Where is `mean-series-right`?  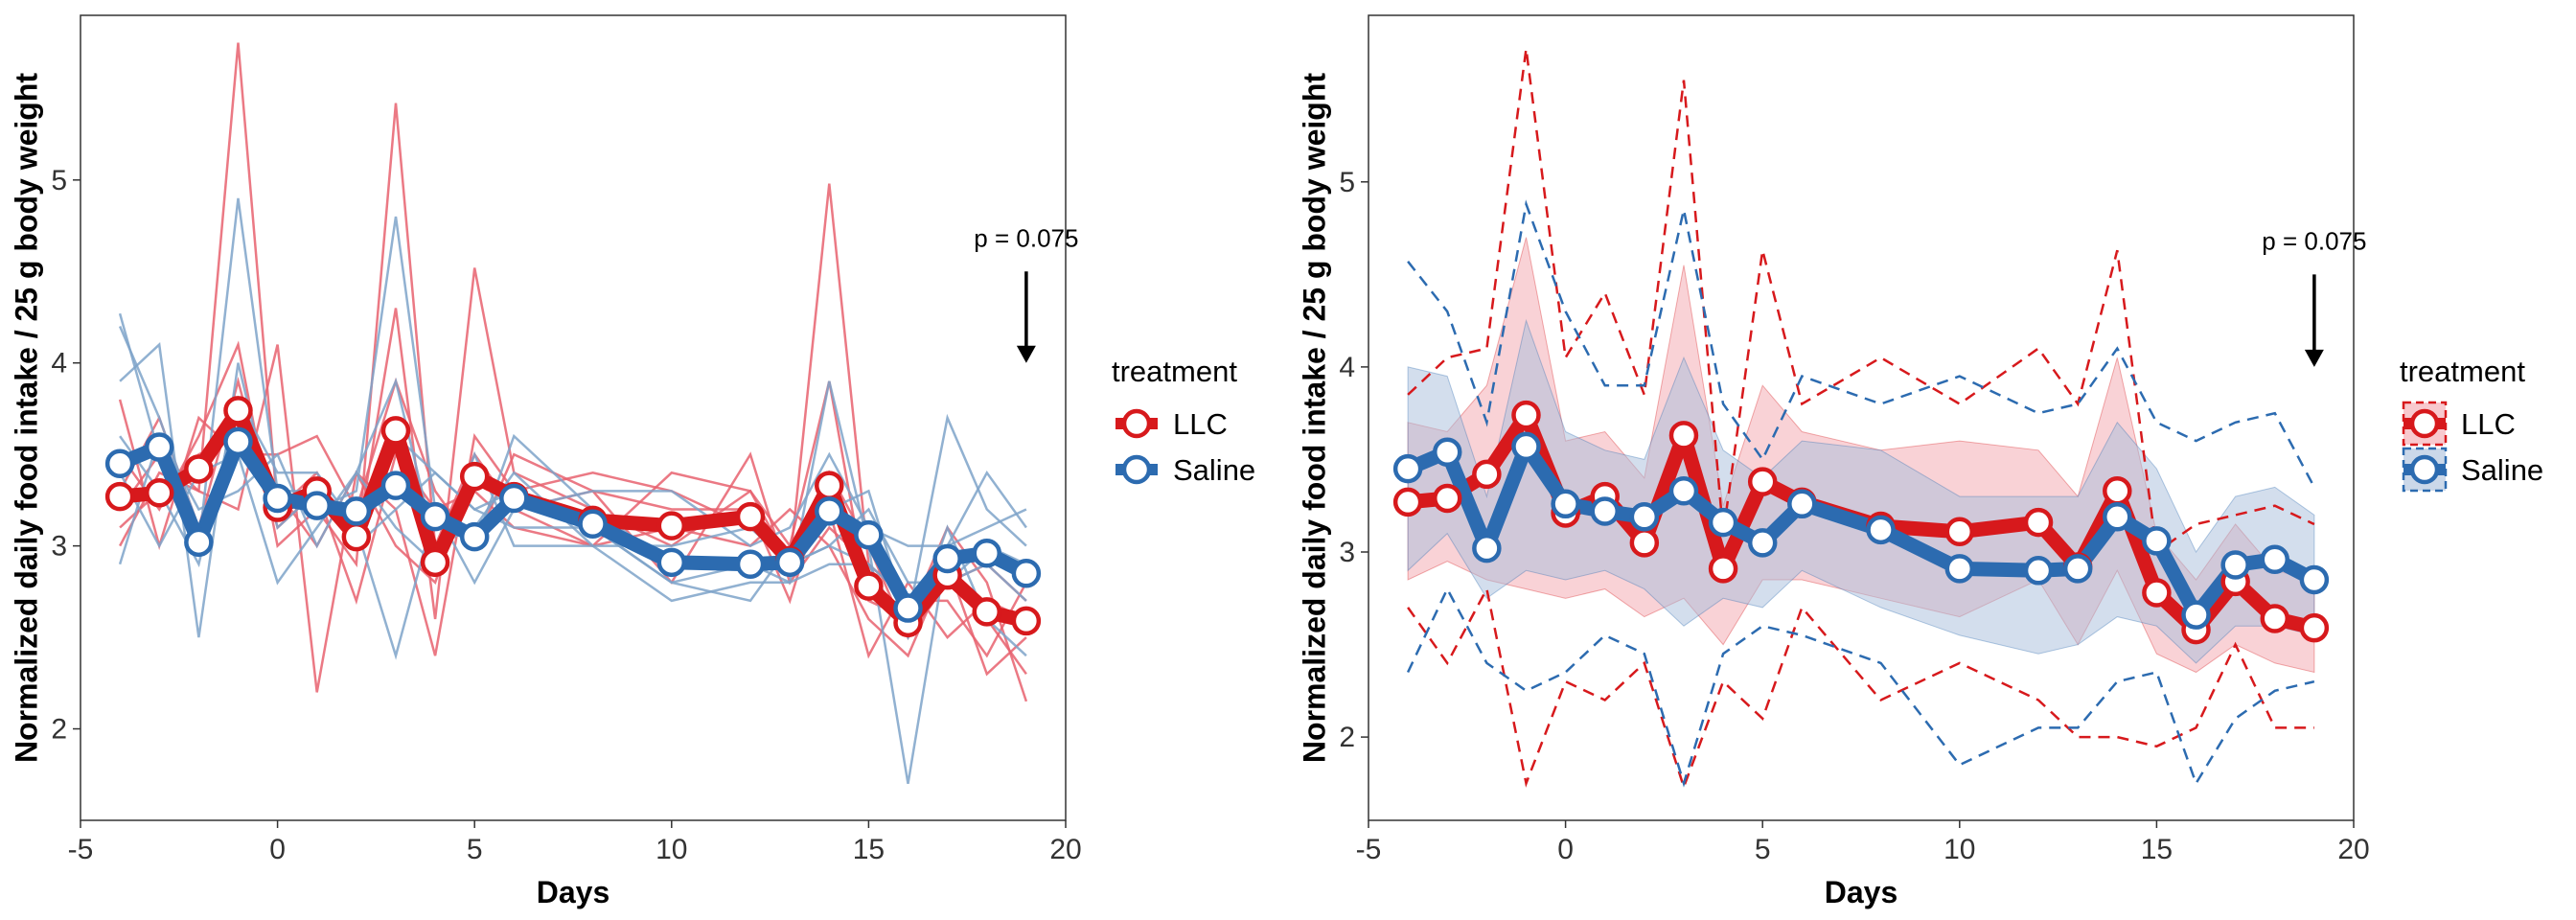 mean-series-right is located at coordinates (1861, 522).